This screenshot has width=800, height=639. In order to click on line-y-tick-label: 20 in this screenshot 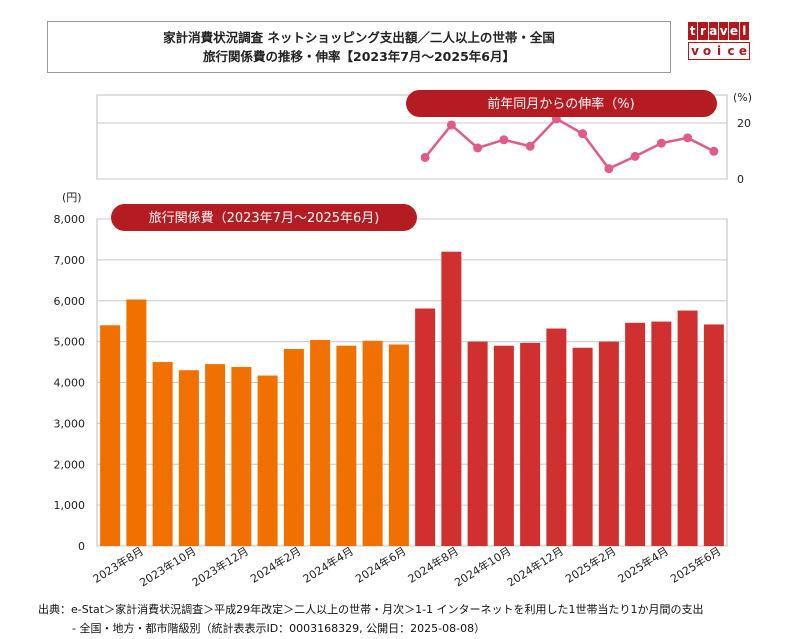, I will do `click(744, 123)`.